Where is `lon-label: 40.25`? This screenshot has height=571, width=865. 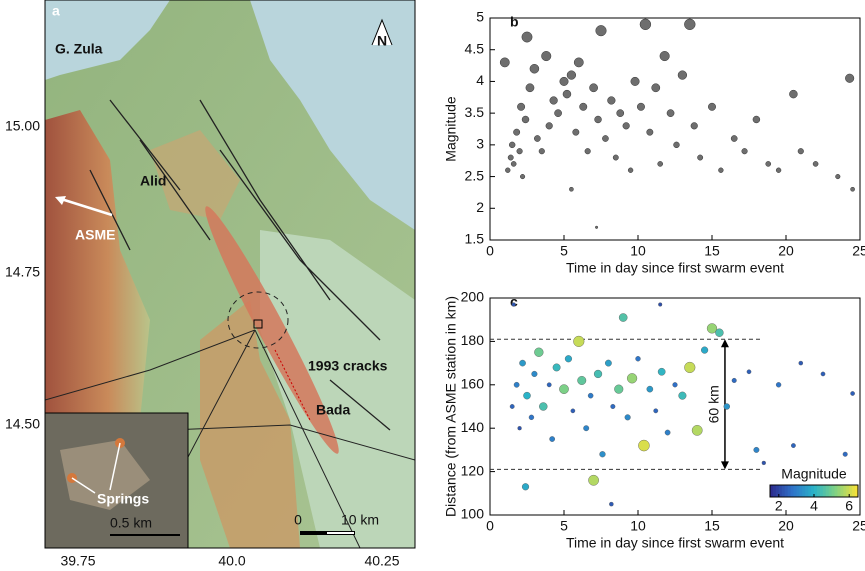 lon-label: 40.25 is located at coordinates (381, 561).